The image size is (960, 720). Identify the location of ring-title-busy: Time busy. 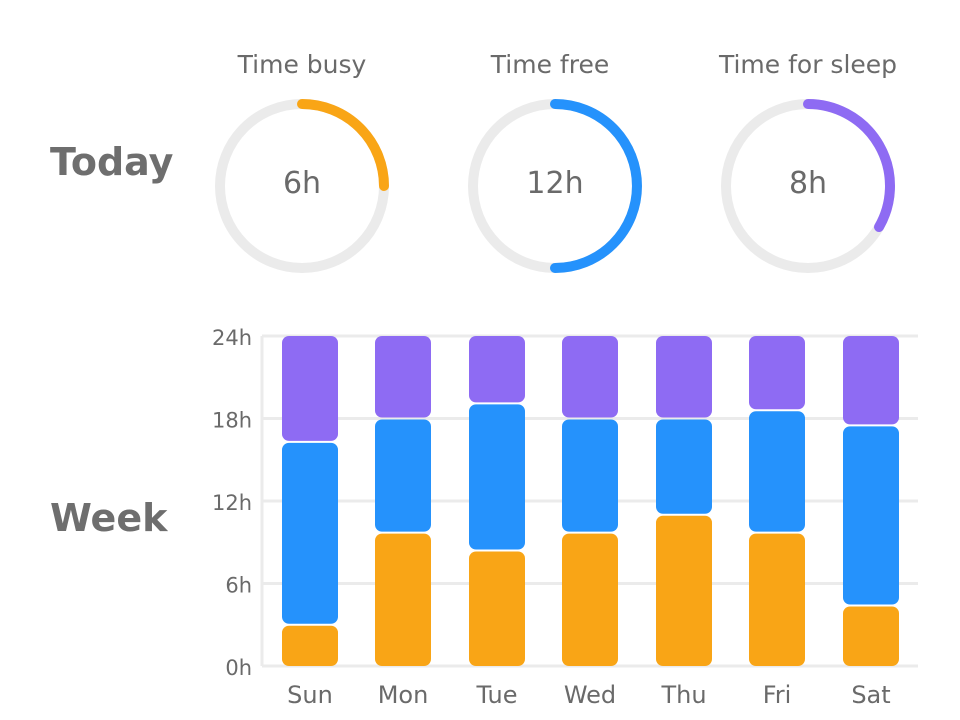
(302, 64).